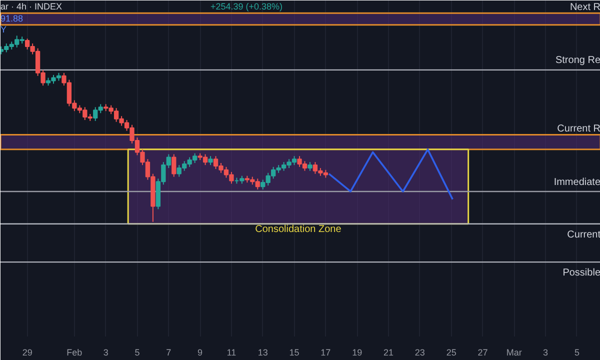 This screenshot has width=600, height=360. Describe the element at coordinates (27, 353) in the screenshot. I see `x-tick-label: 29` at that location.